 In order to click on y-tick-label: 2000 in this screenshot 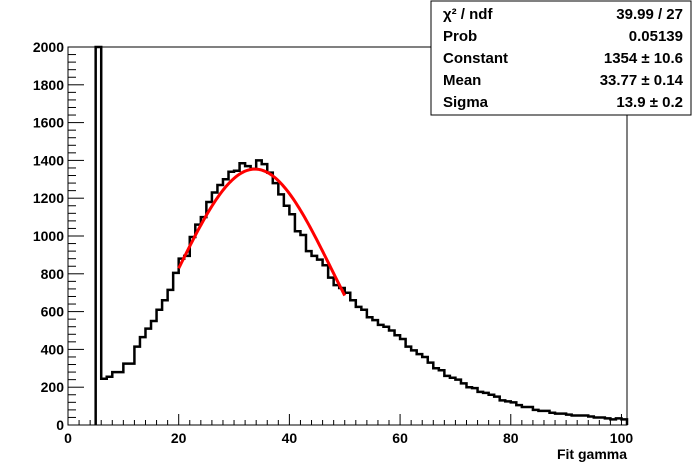, I will do `click(48, 47)`.